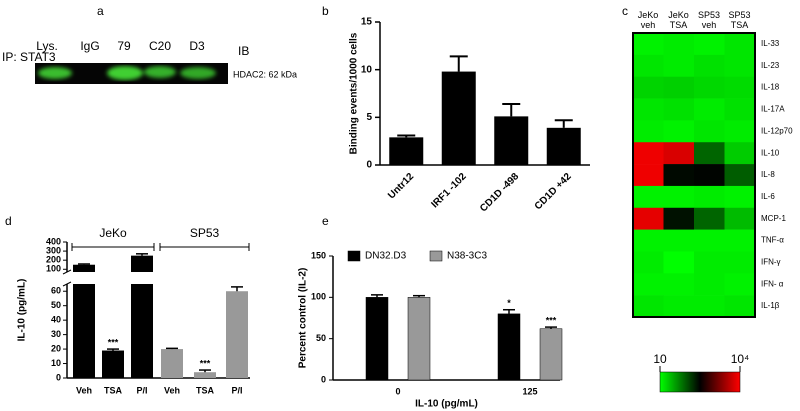 This screenshot has height=411, width=800. I want to click on colorbar-tick-label: 10, so click(660, 359).